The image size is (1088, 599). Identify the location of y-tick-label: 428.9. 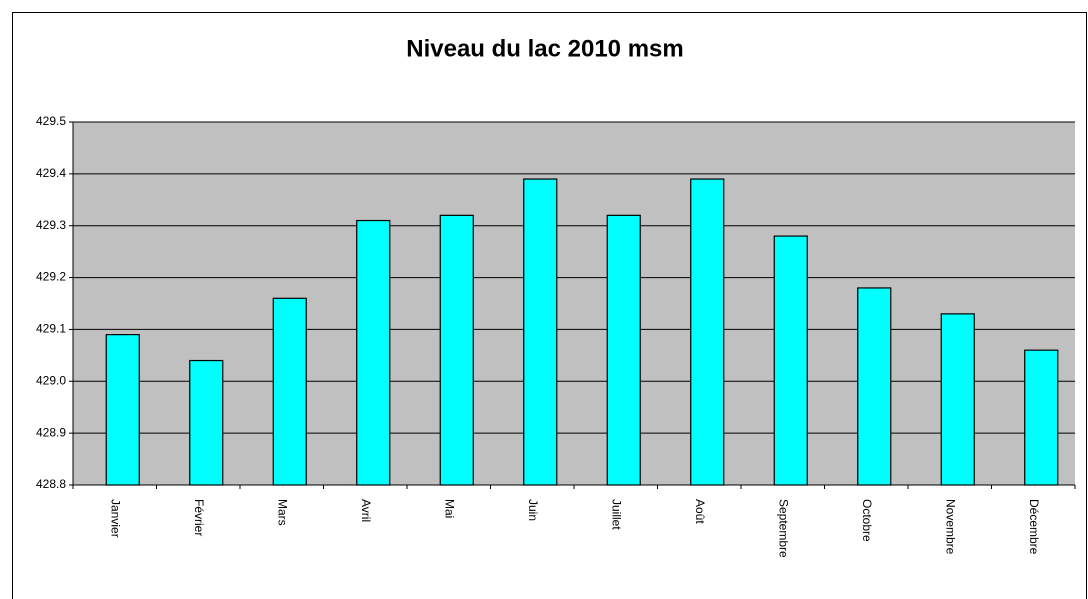
(51, 432).